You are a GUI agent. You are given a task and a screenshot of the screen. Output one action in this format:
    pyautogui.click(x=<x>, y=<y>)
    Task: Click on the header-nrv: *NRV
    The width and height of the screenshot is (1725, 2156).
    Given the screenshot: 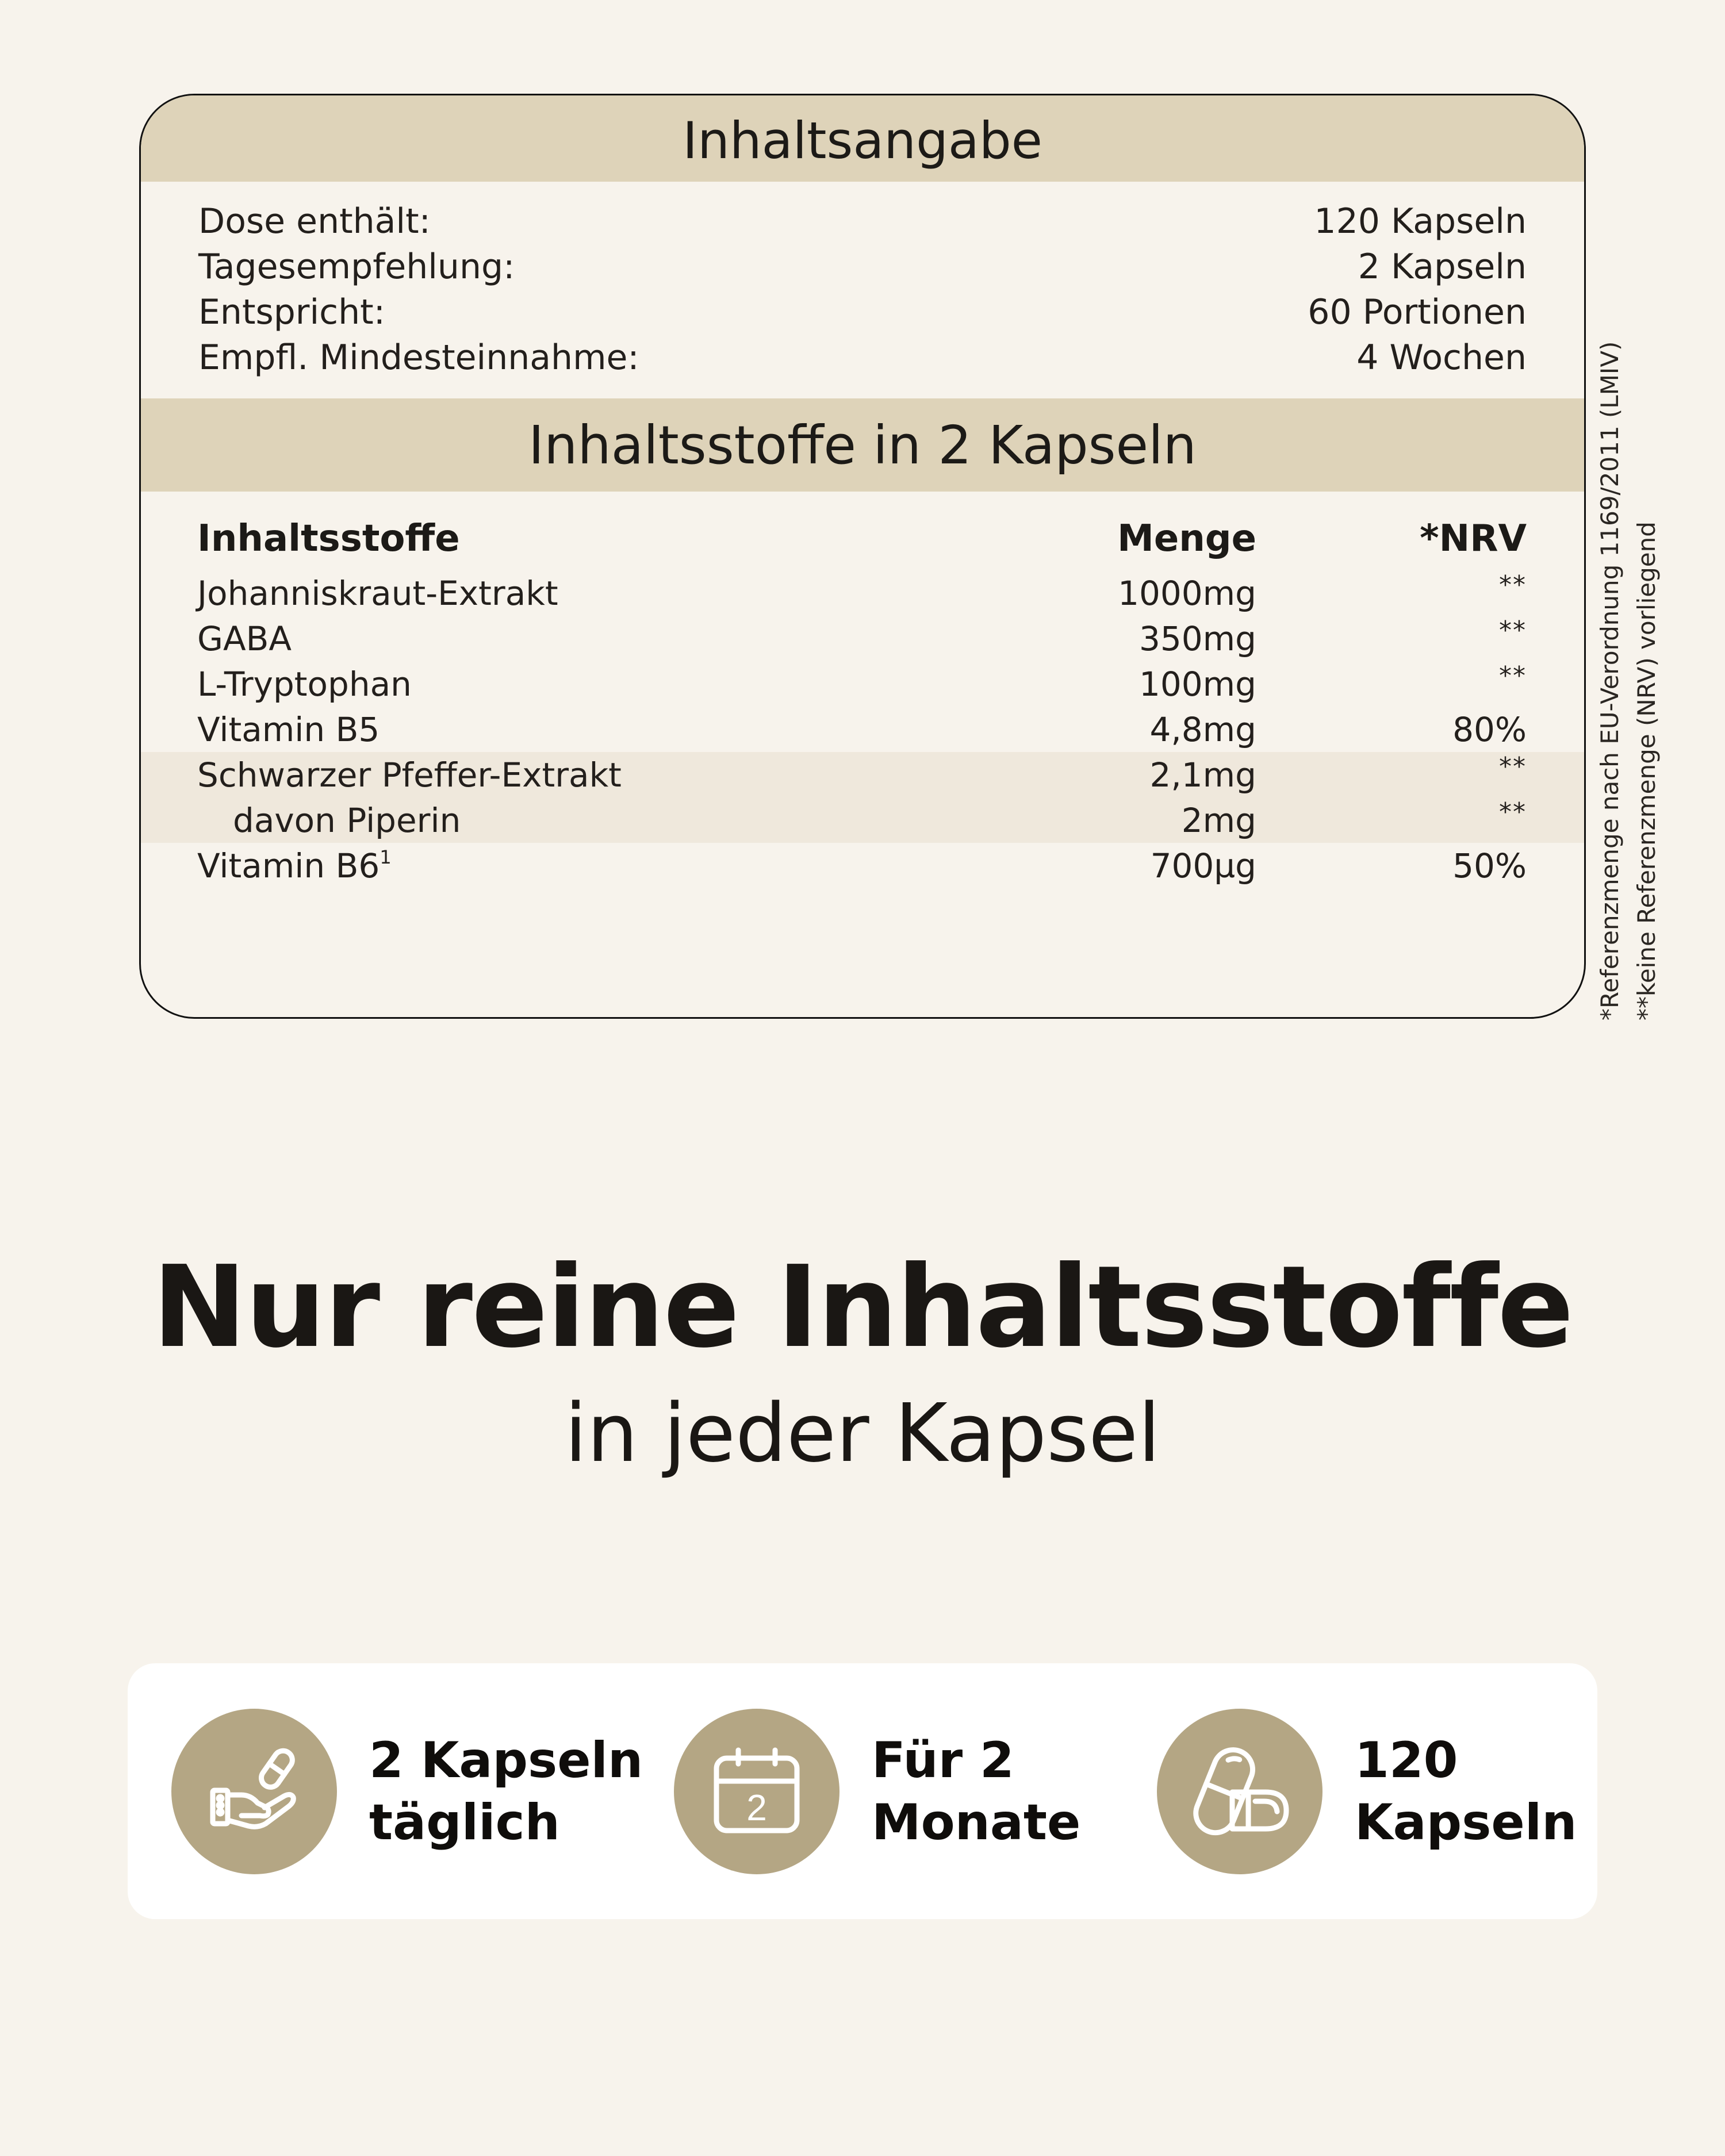 What is the action you would take?
    pyautogui.click(x=1473, y=538)
    